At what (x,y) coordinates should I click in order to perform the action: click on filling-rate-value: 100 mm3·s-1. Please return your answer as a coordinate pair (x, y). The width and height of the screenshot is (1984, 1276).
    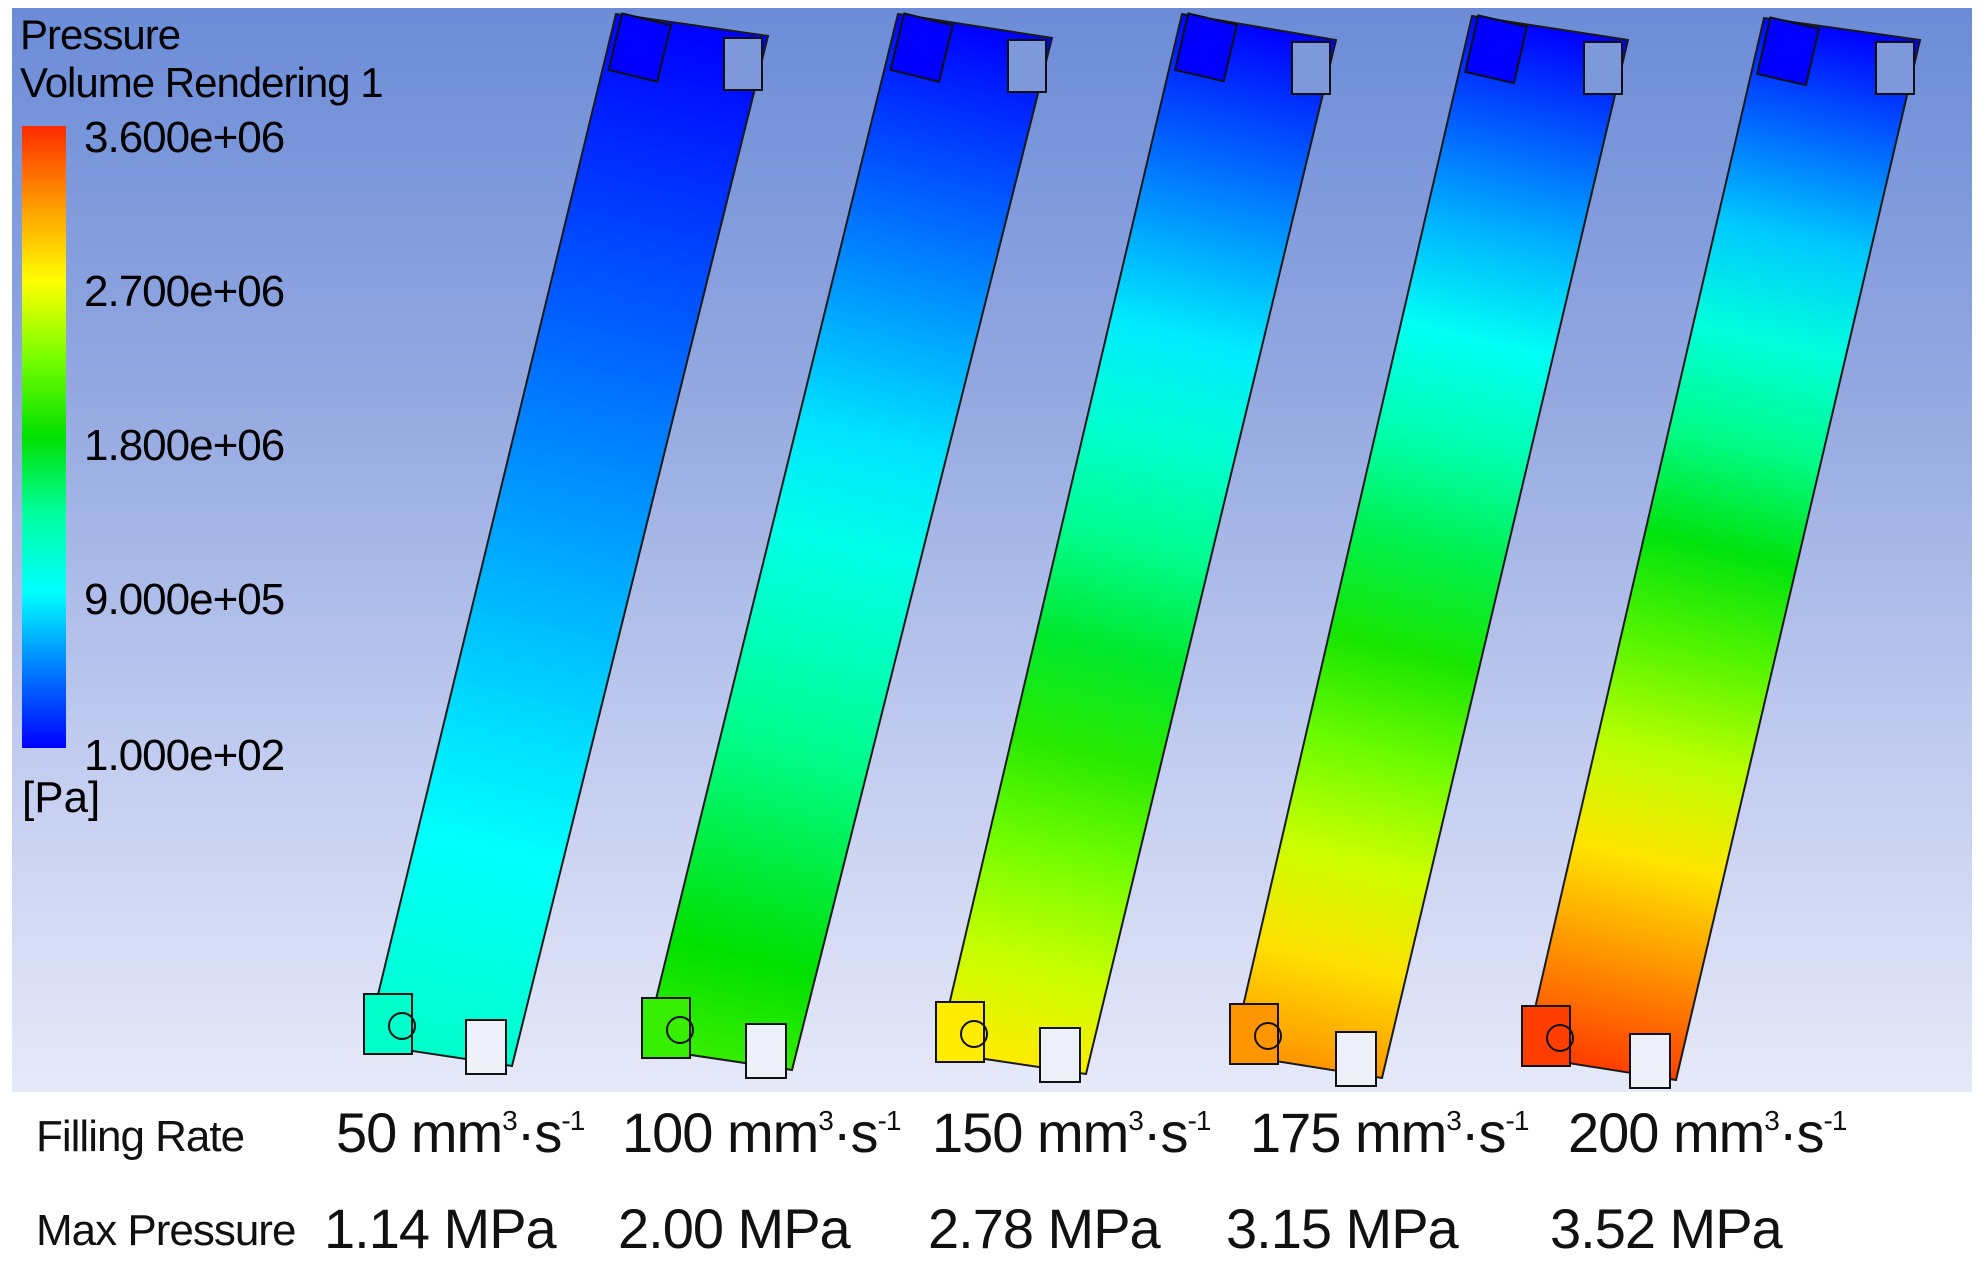
    Looking at the image, I should click on (761, 1132).